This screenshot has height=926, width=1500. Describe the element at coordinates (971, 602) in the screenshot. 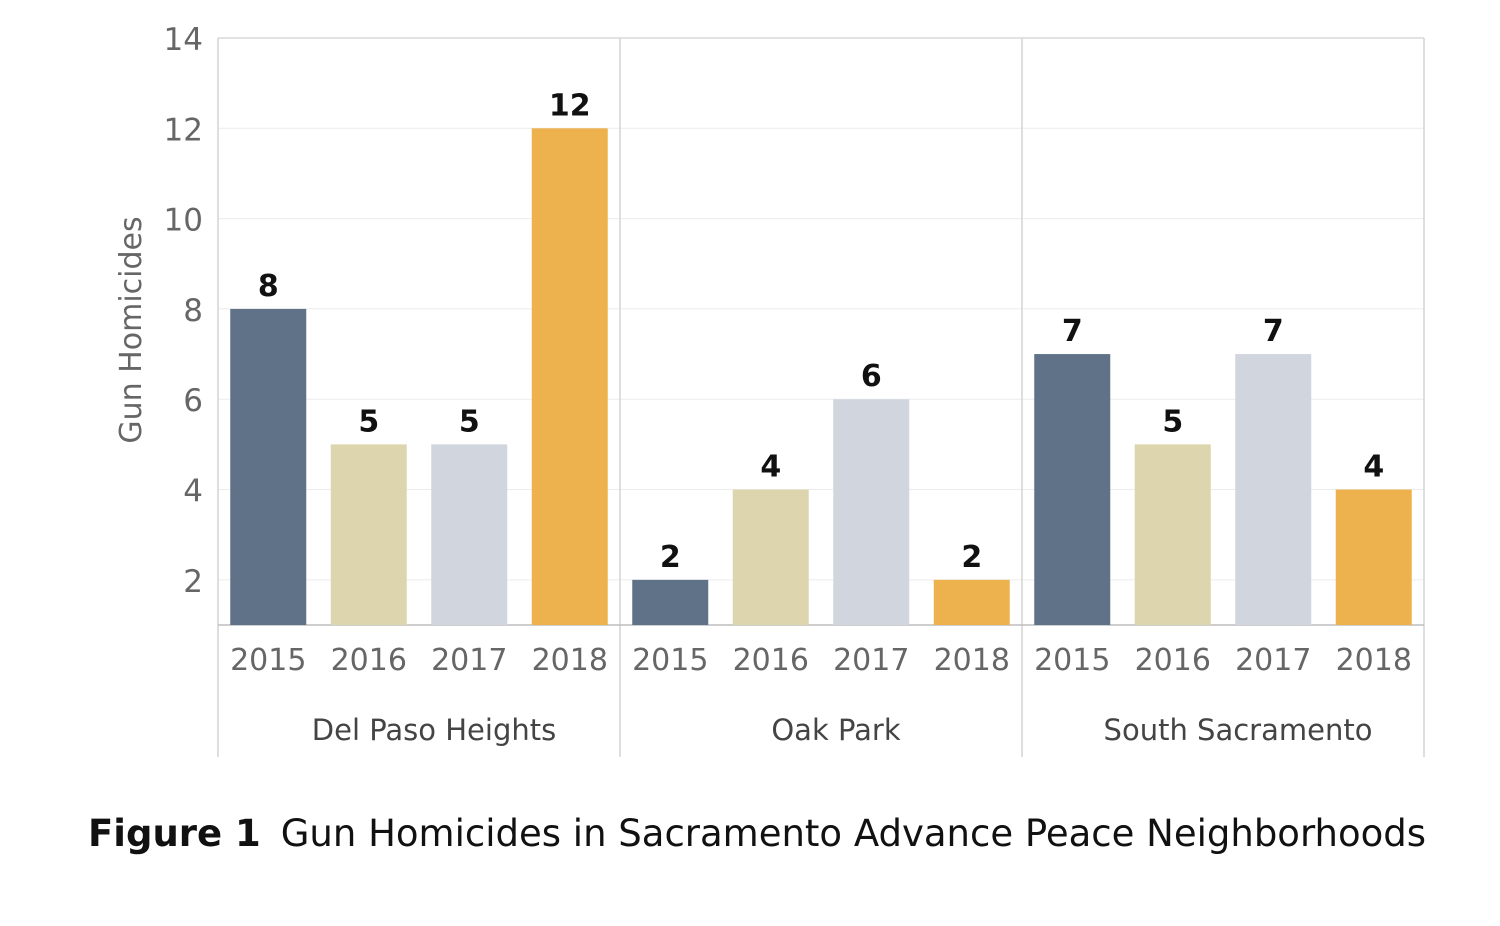

I see `bar-oak-park-2018` at that location.